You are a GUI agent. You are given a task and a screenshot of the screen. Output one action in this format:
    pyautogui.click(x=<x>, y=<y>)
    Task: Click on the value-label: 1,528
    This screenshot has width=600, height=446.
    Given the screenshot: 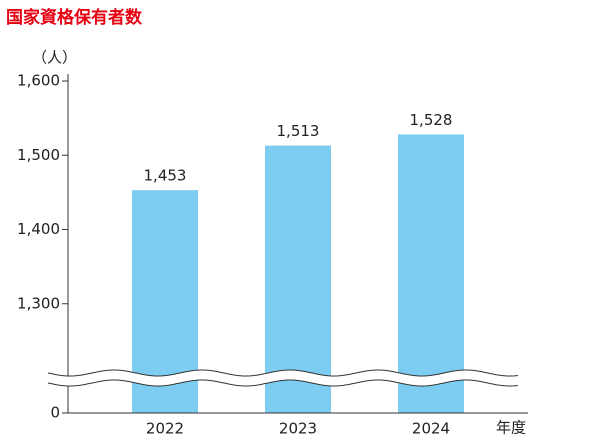 What is the action you would take?
    pyautogui.click(x=431, y=120)
    